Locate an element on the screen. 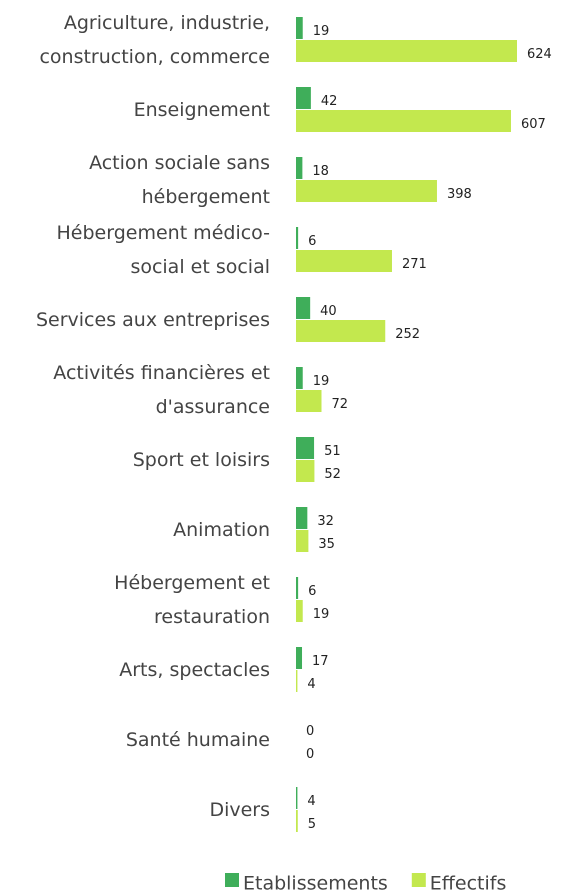  category-label: Sport et loisirs is located at coordinates (201, 460).